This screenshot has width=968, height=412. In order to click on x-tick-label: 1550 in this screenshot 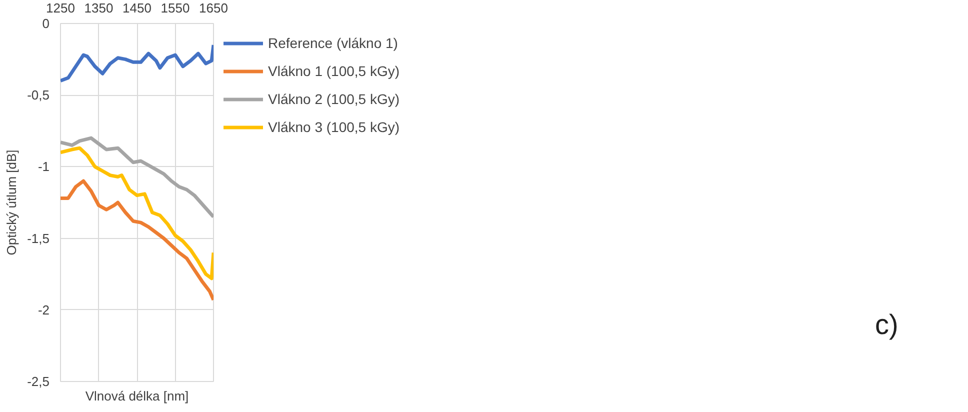, I will do `click(175, 8)`.